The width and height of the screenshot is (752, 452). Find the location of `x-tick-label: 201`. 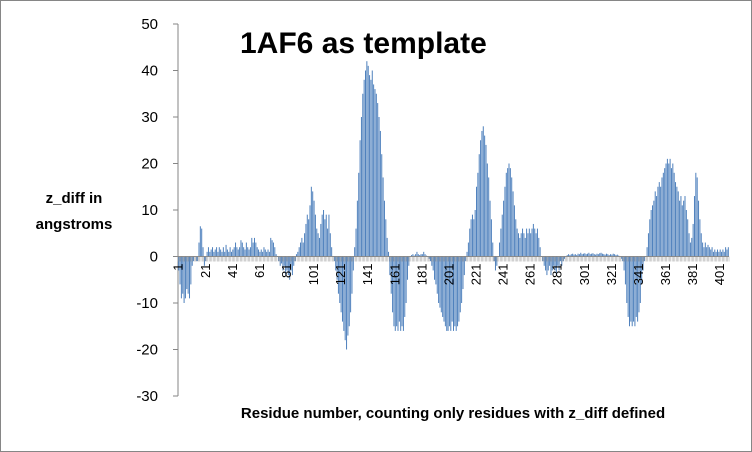

x-tick-label: 201 is located at coordinates (448, 275).